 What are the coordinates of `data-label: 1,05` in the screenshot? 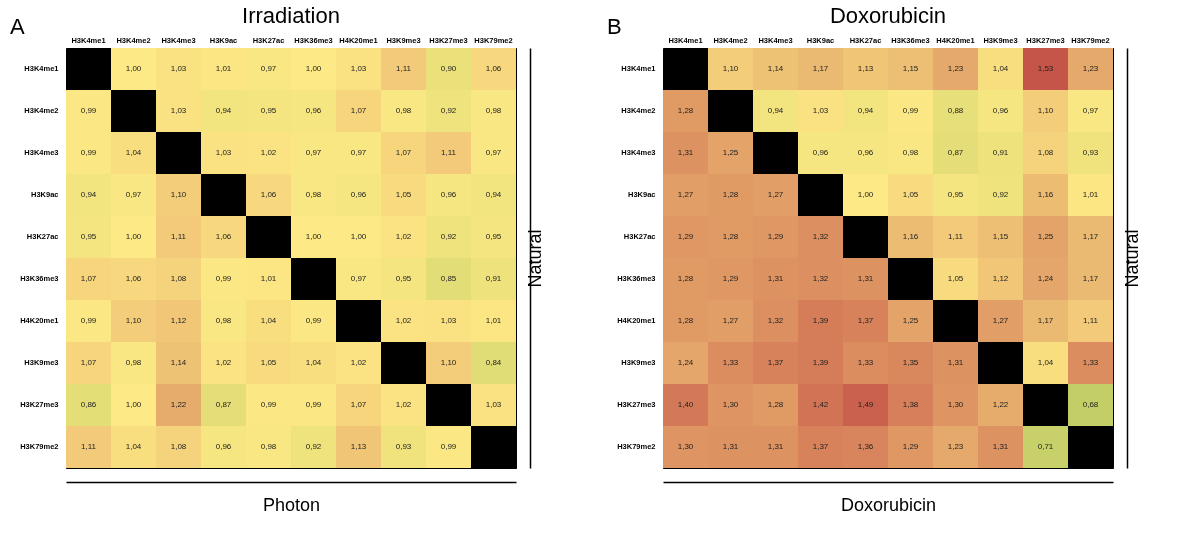 It's located at (910, 194).